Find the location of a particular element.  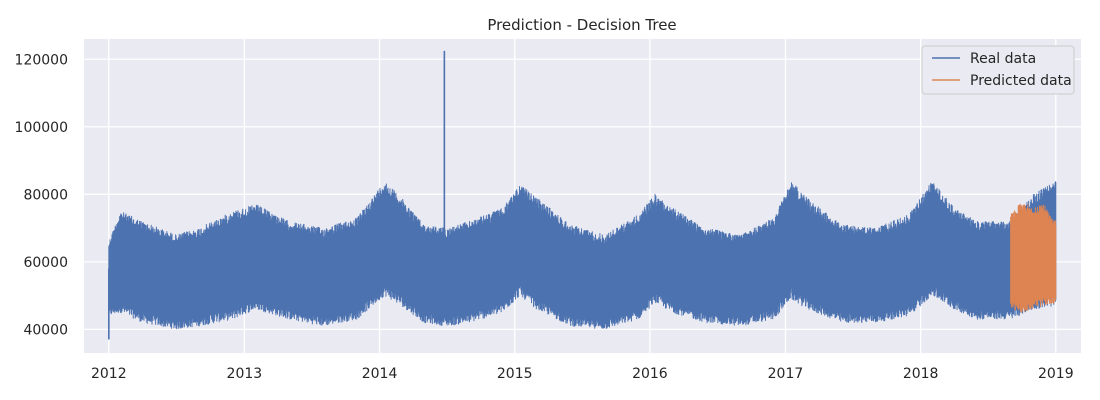

legend-label-predicted-data: Predicted data is located at coordinates (1021, 81).